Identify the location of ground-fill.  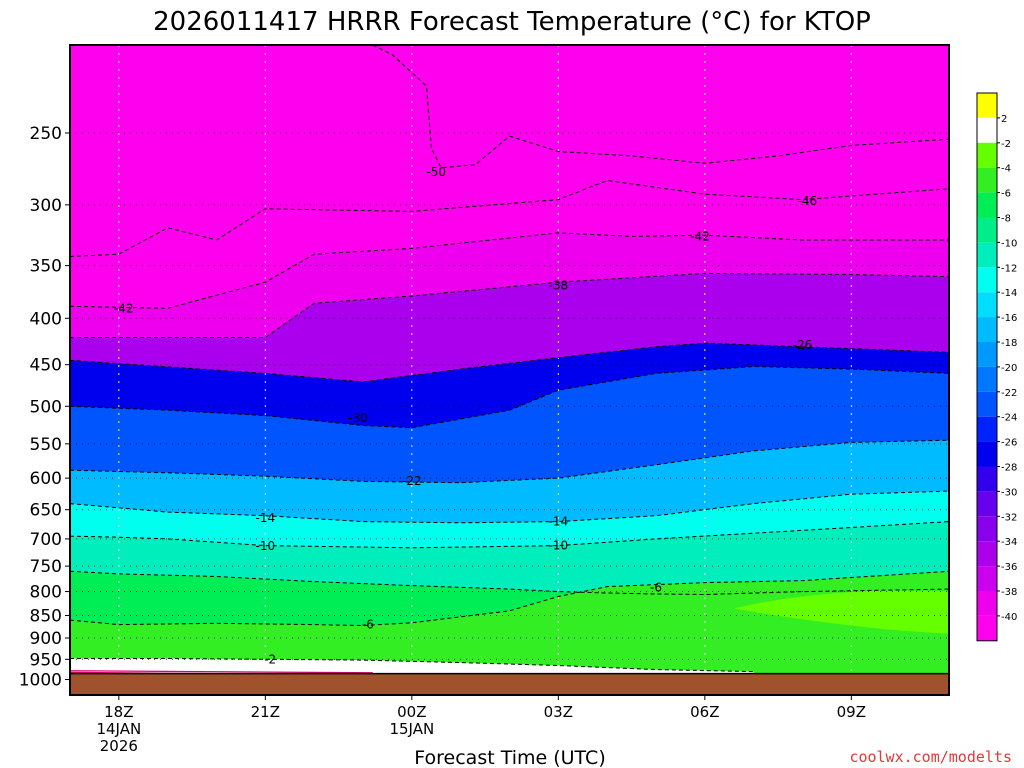
(509, 684).